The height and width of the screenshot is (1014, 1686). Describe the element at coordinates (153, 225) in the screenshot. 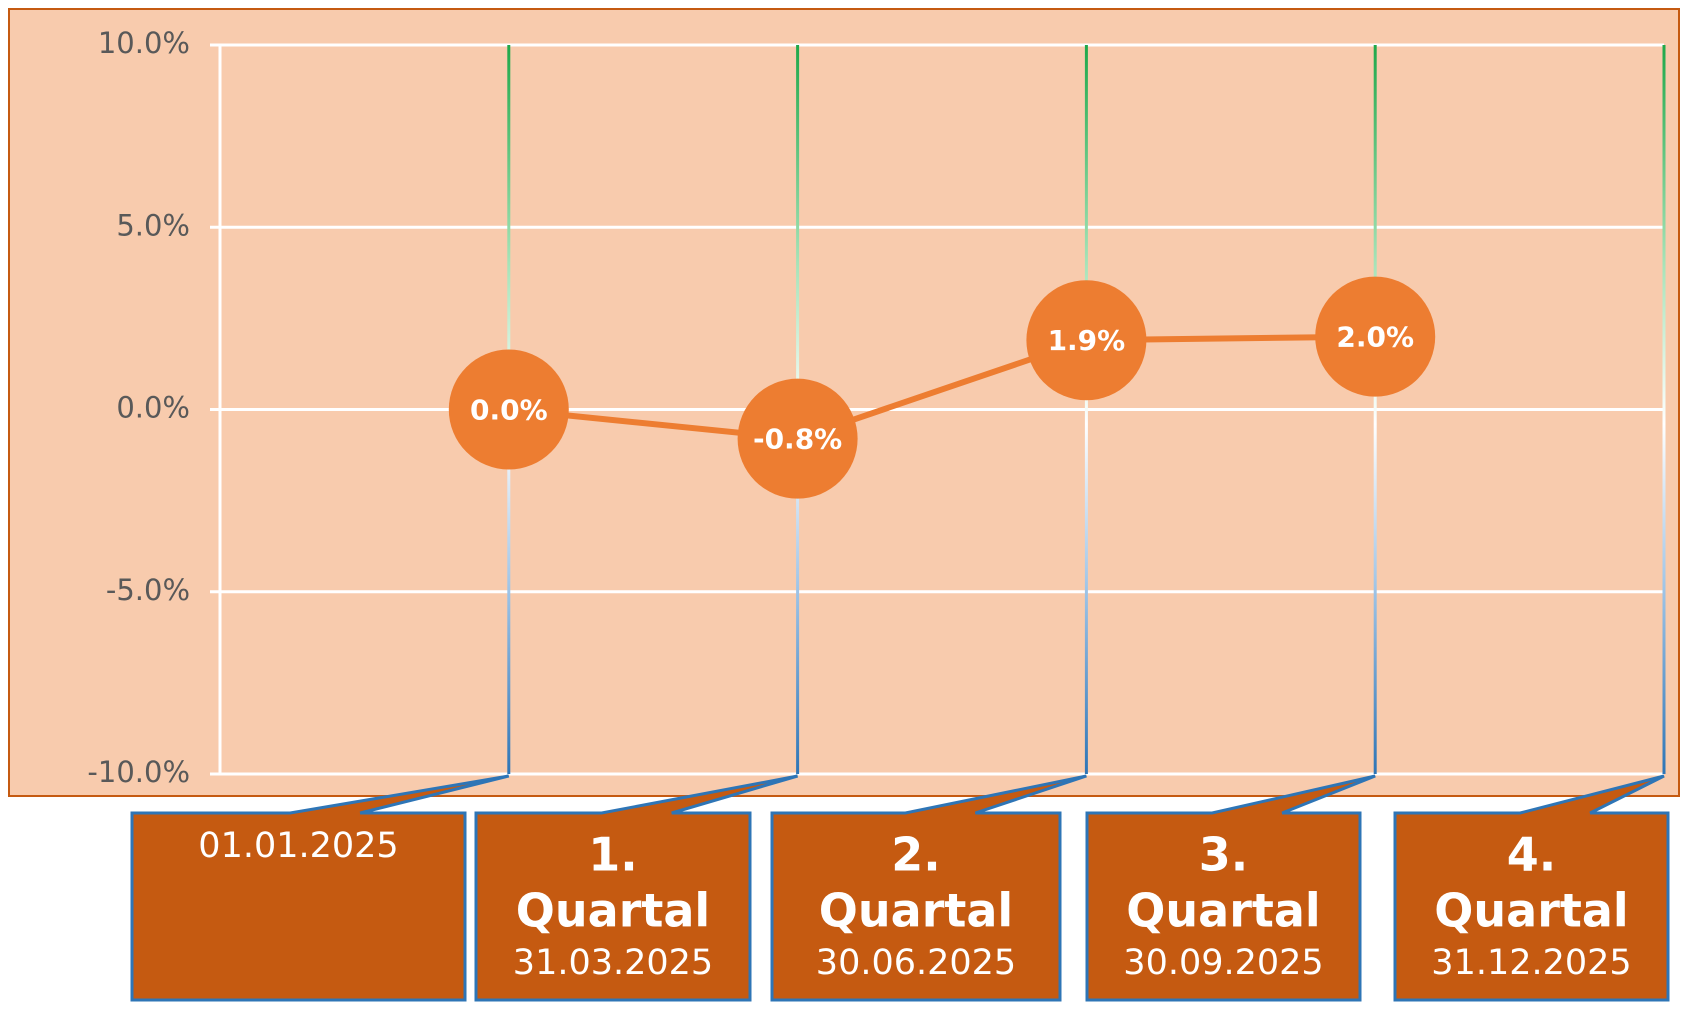

I see `y-tick-label: 5.0%` at that location.